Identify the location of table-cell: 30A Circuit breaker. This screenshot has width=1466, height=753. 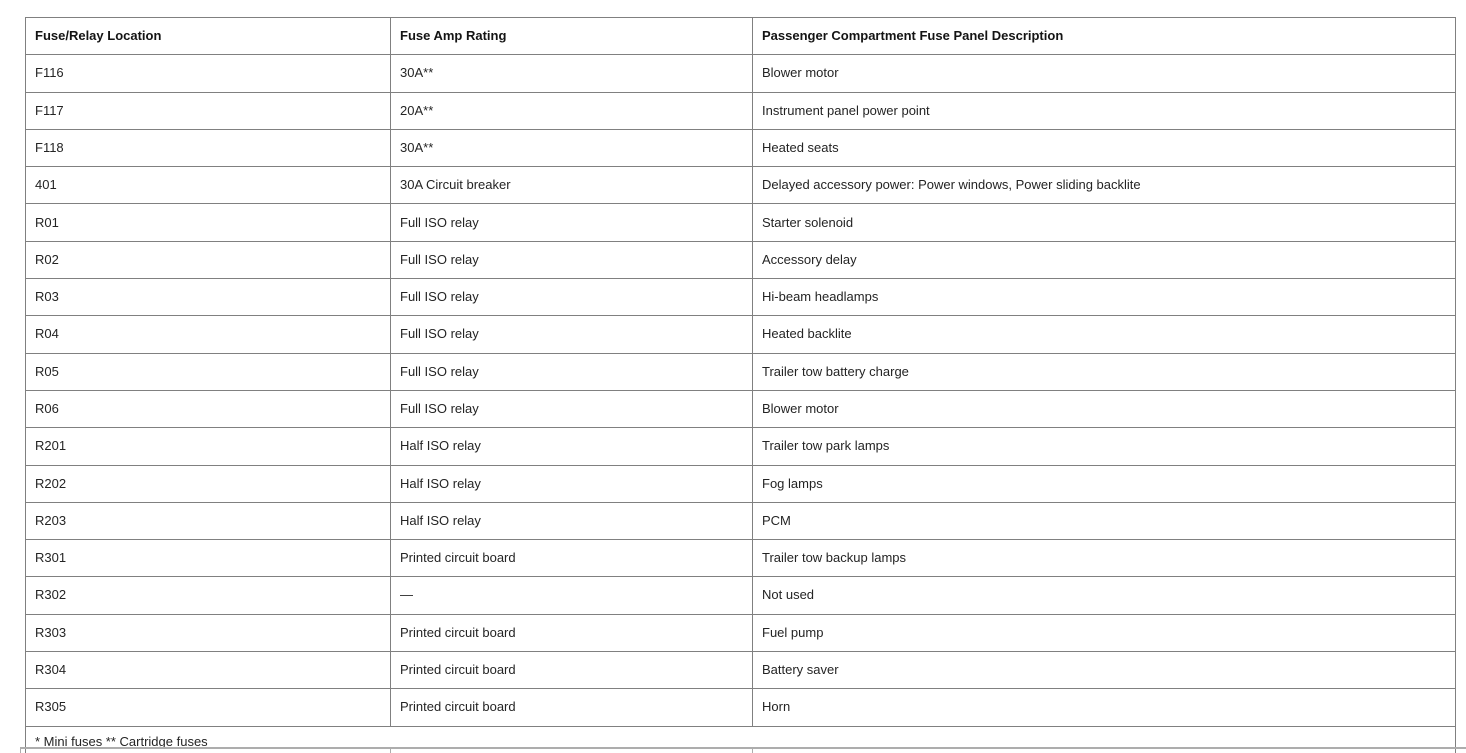
(571, 185).